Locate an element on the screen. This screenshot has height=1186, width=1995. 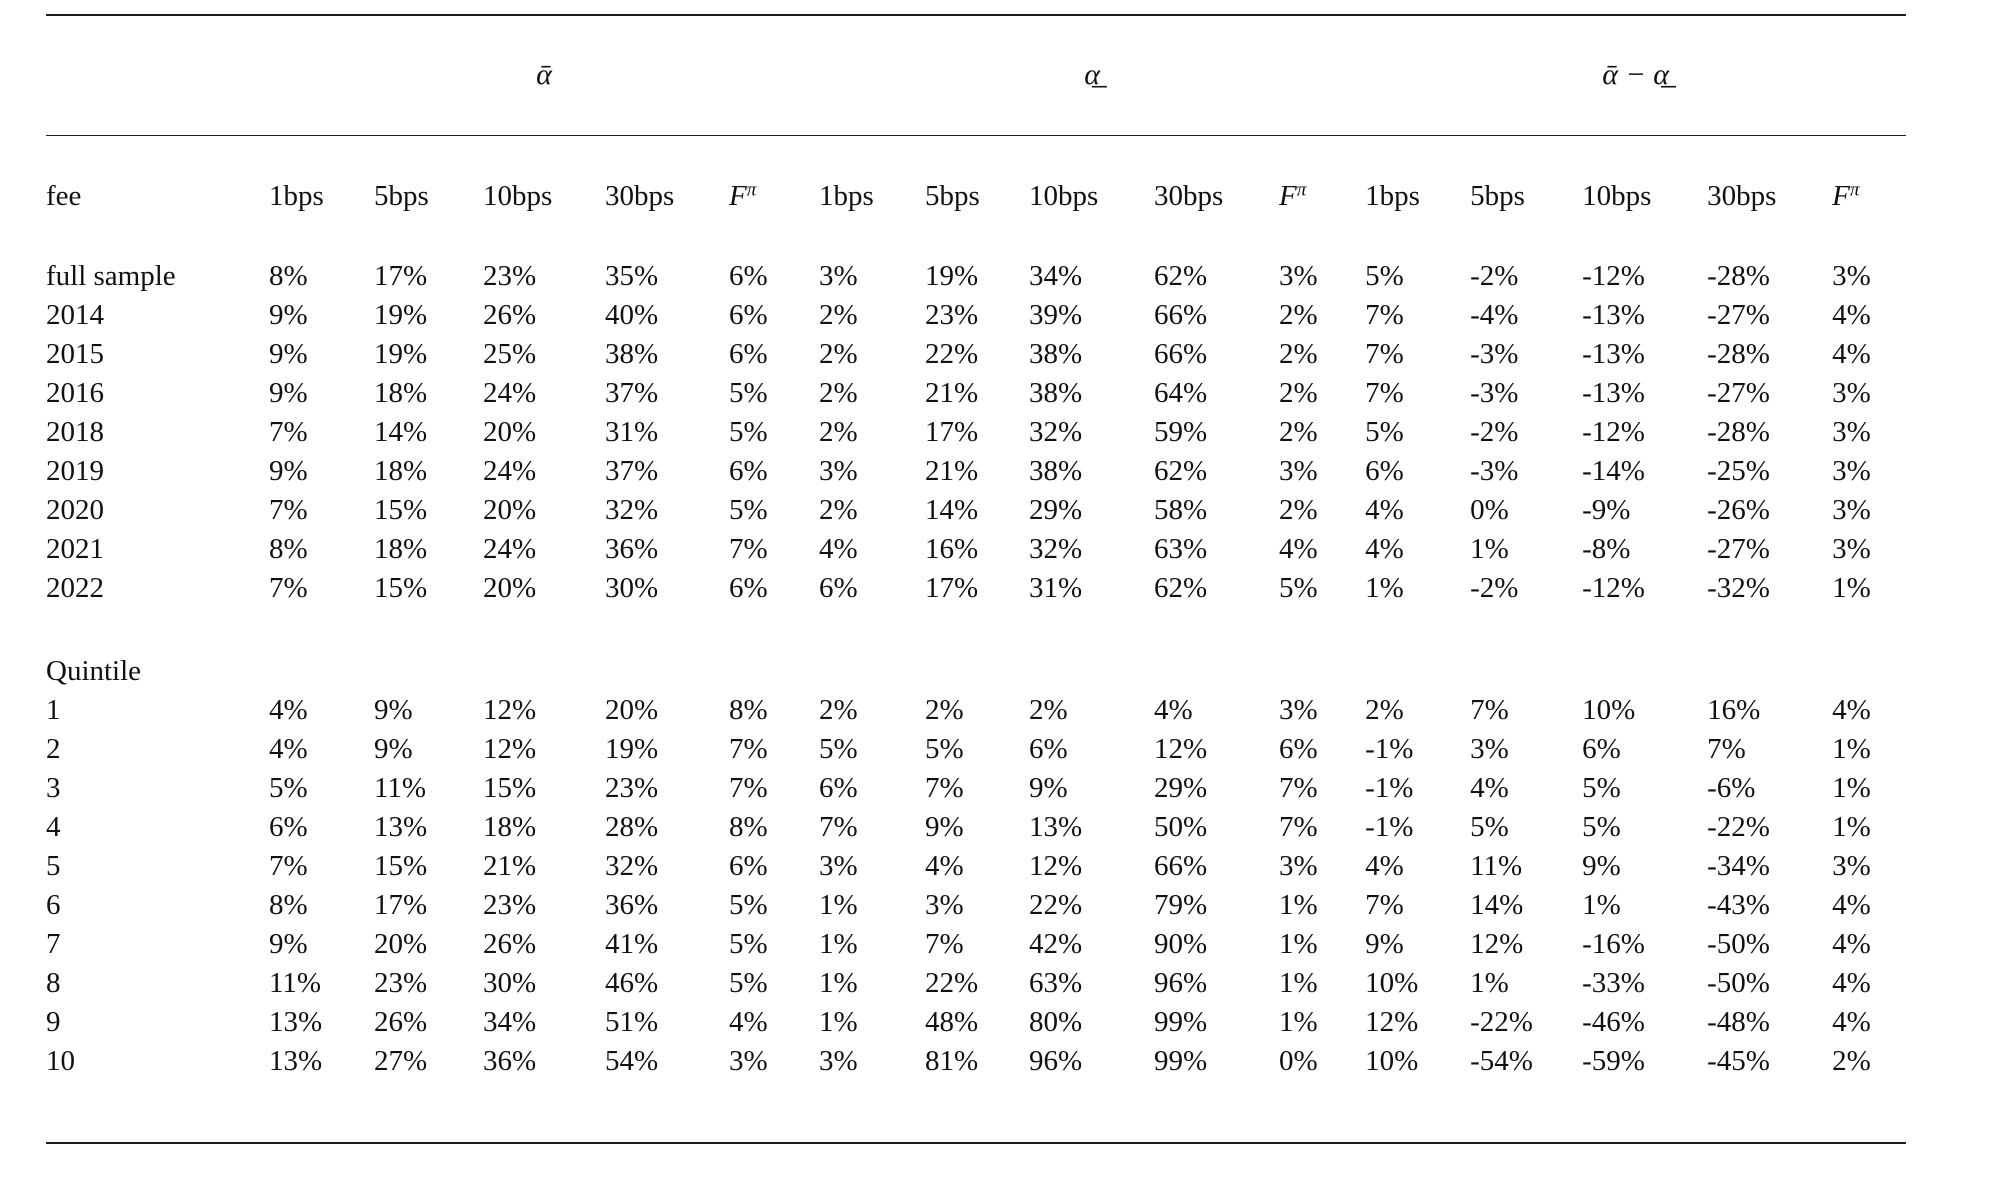
col-header-0-1: 5bps is located at coordinates (401, 195).